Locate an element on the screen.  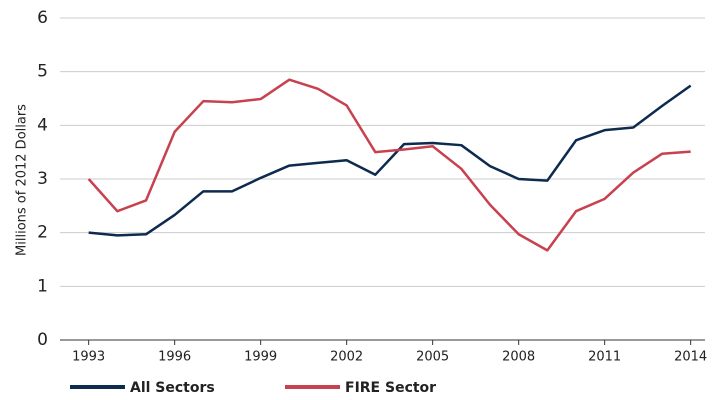
x-tick-label: 2002 is located at coordinates (346, 357).